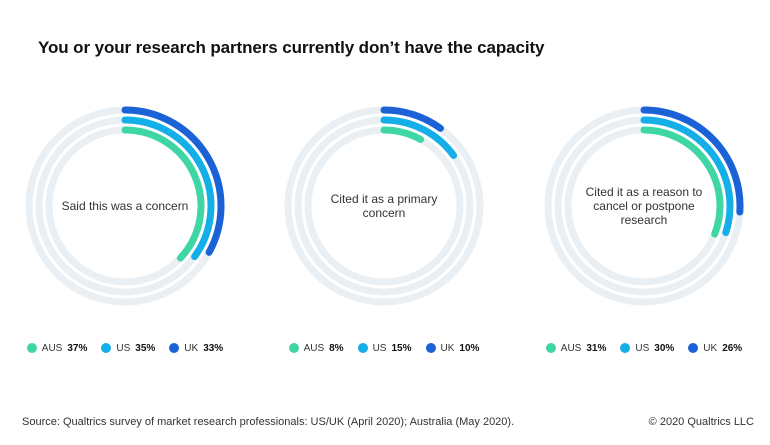 The image size is (770, 445). I want to click on legend-item-uk: UK 26%, so click(715, 348).